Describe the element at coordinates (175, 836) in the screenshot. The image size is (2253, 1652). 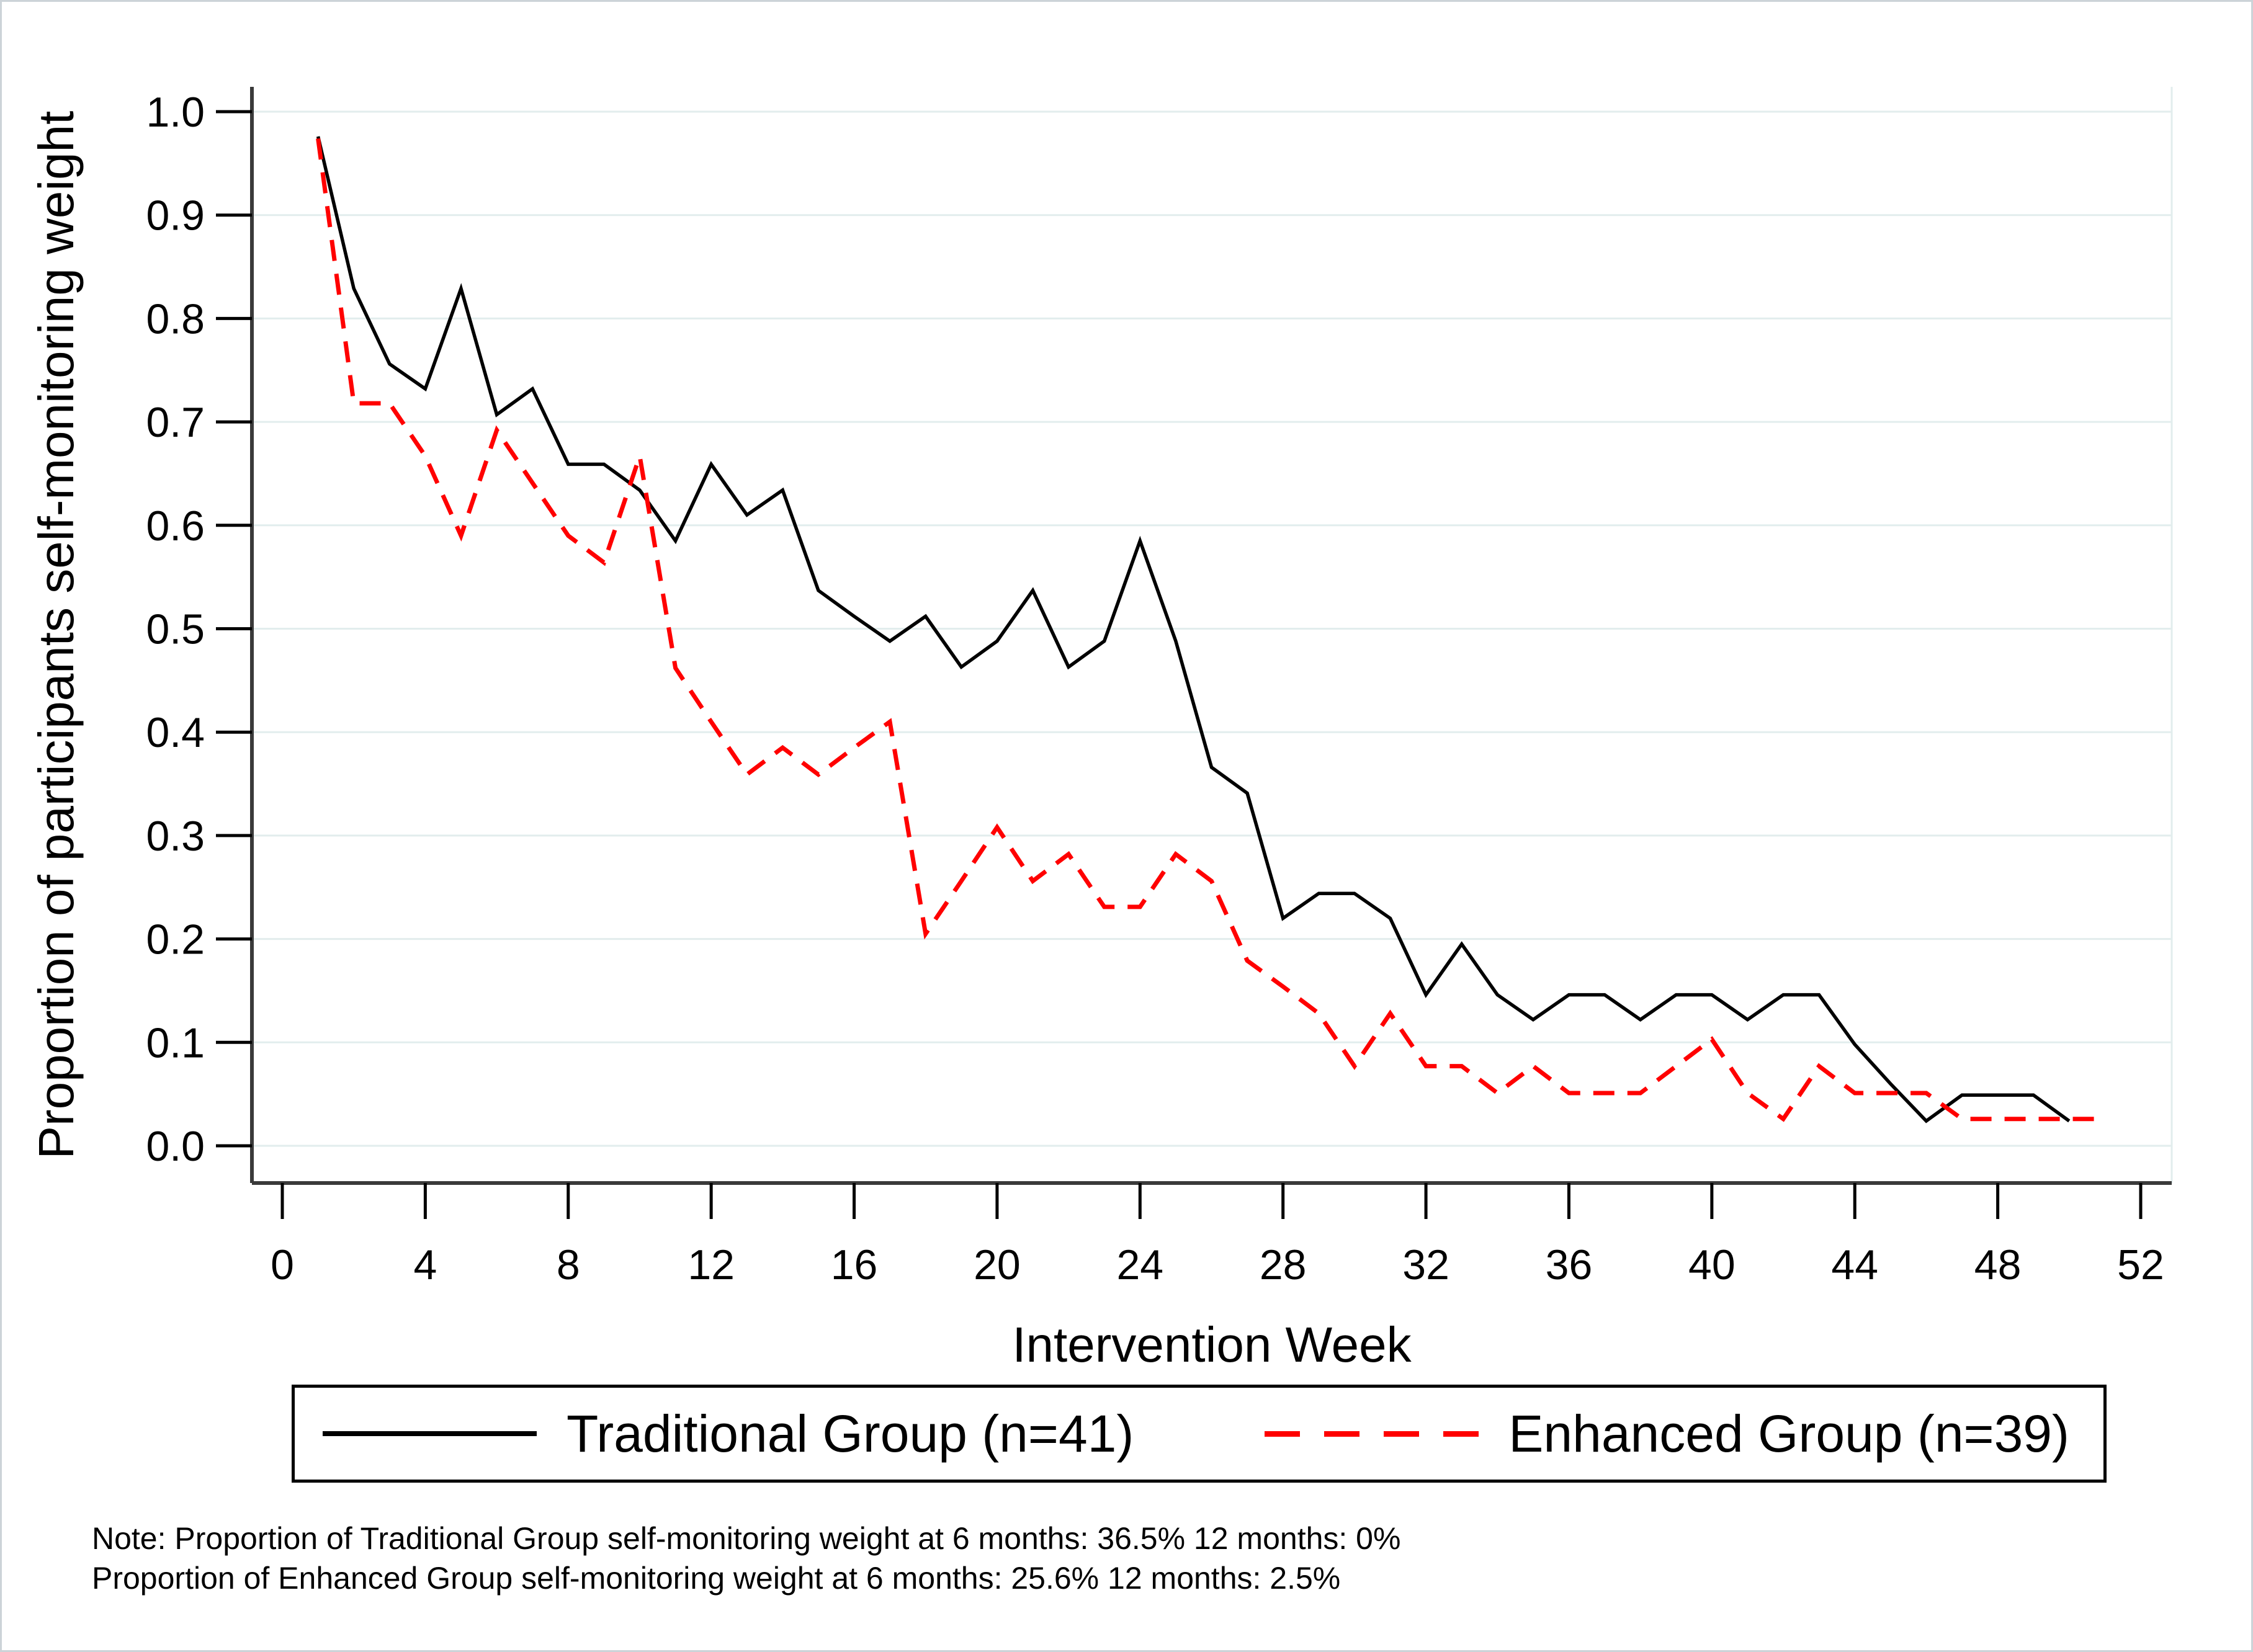
I see `y-tick-label: 0.3` at that location.